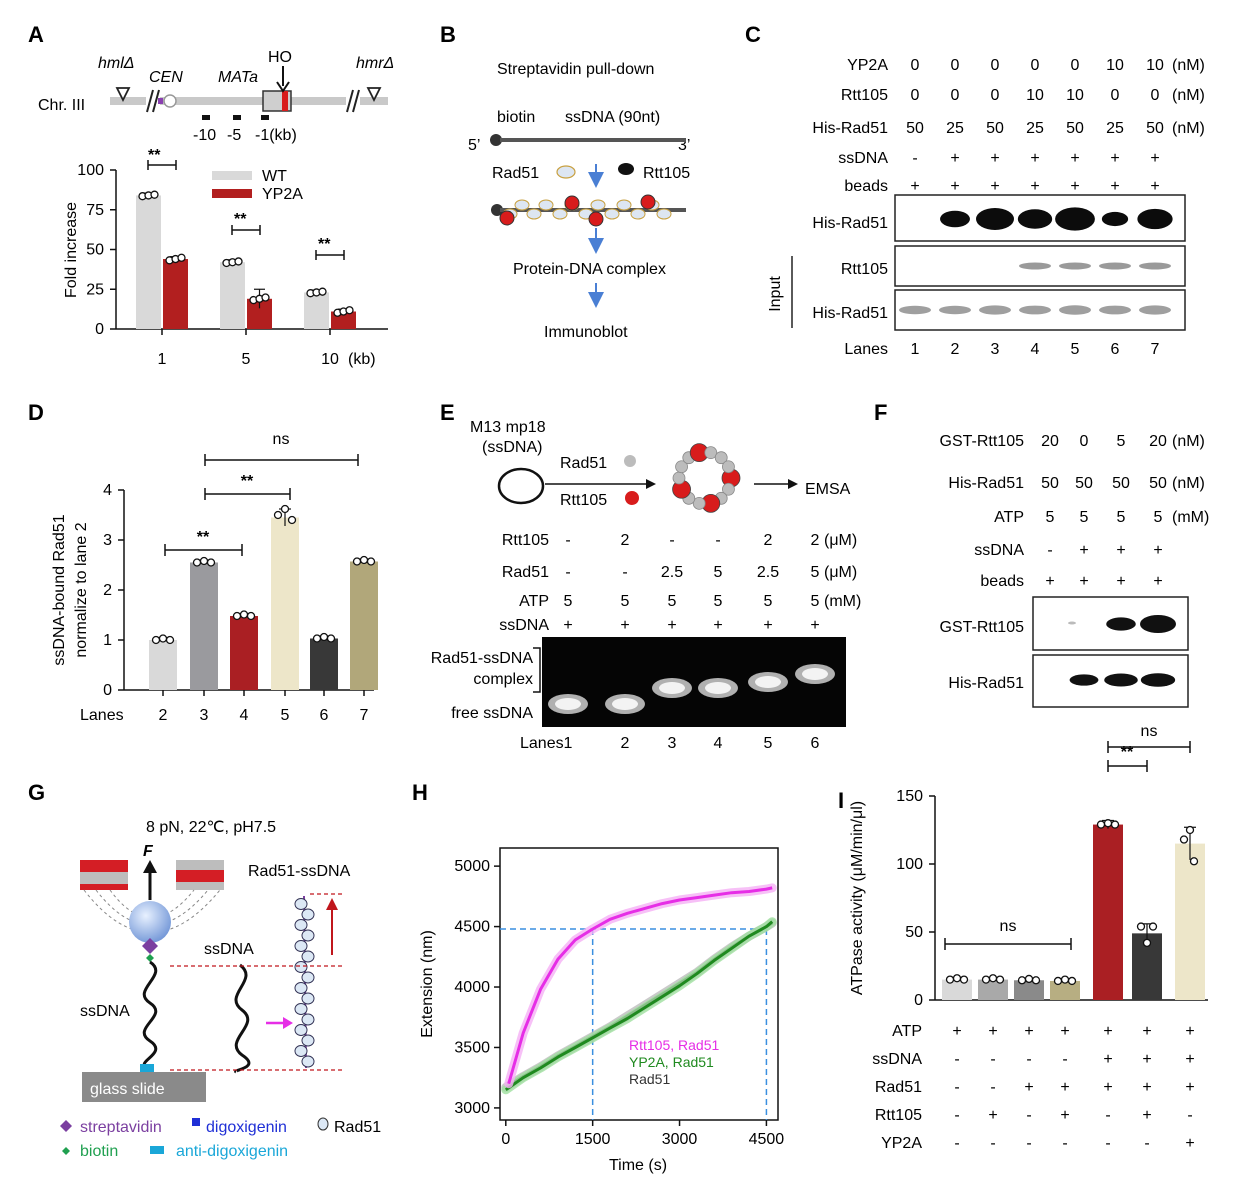  What do you see at coordinates (299, 871) in the screenshot?
I see `g-complex: Rad51-ssDNA` at bounding box center [299, 871].